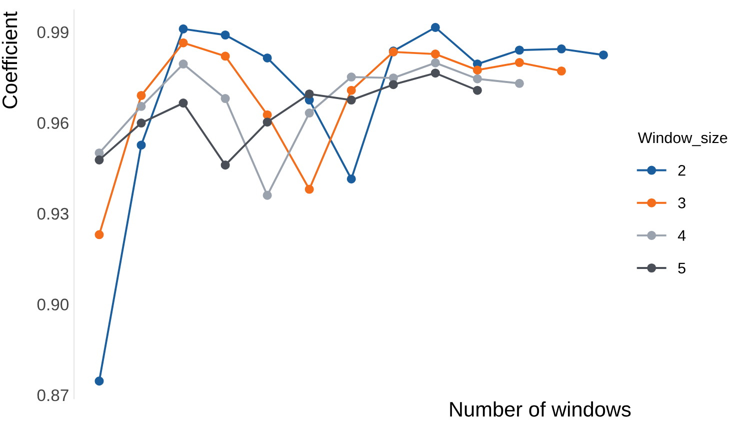 Image resolution: width=744 pixels, height=430 pixels. Describe the element at coordinates (682, 235) in the screenshot. I see `legend-label: 4` at that location.